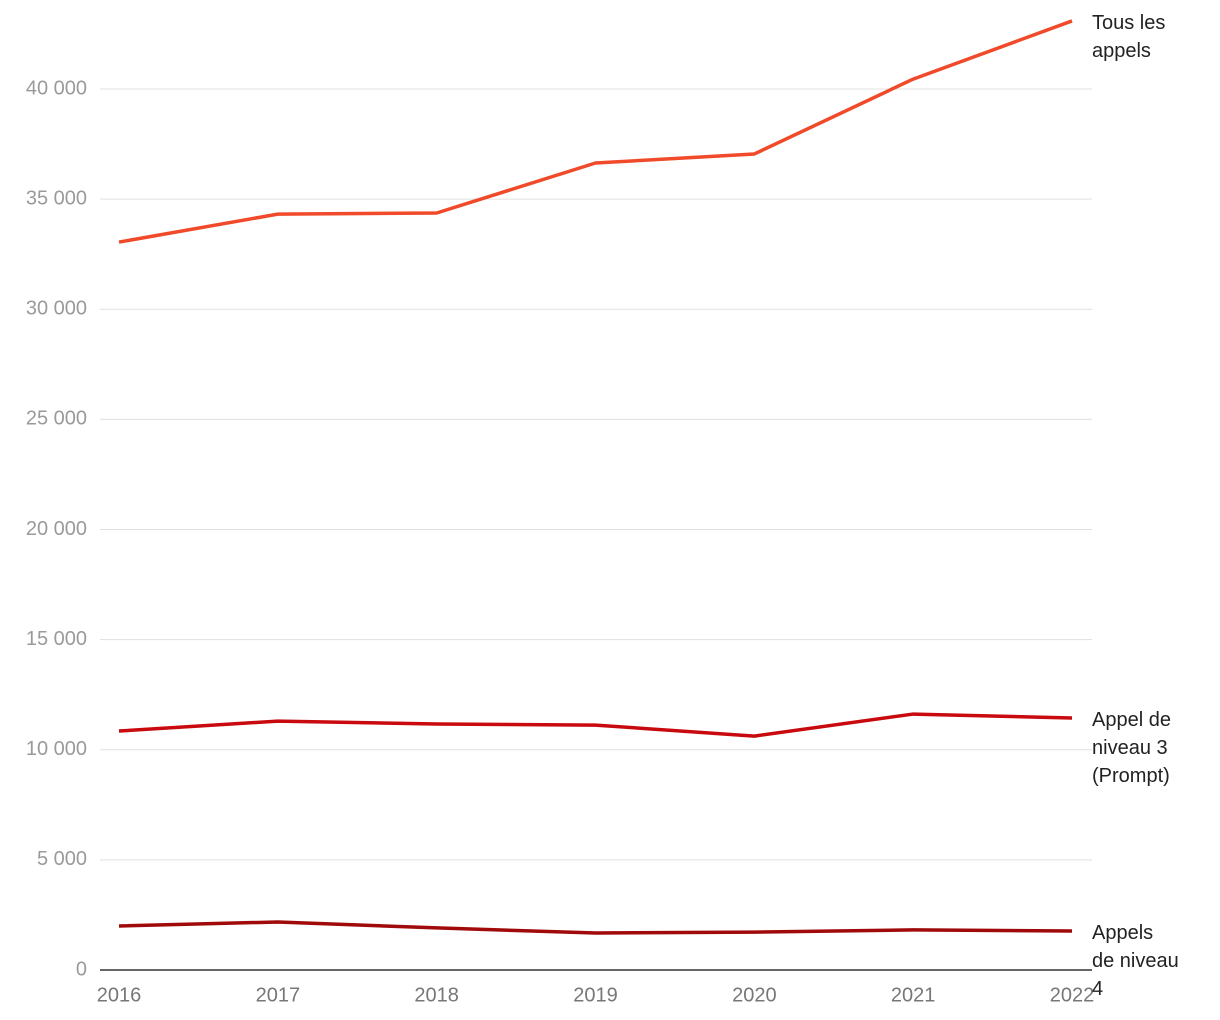 This screenshot has height=1020, width=1220. What do you see at coordinates (1135, 961) in the screenshot?
I see `series-label: Appels de niveau 4` at bounding box center [1135, 961].